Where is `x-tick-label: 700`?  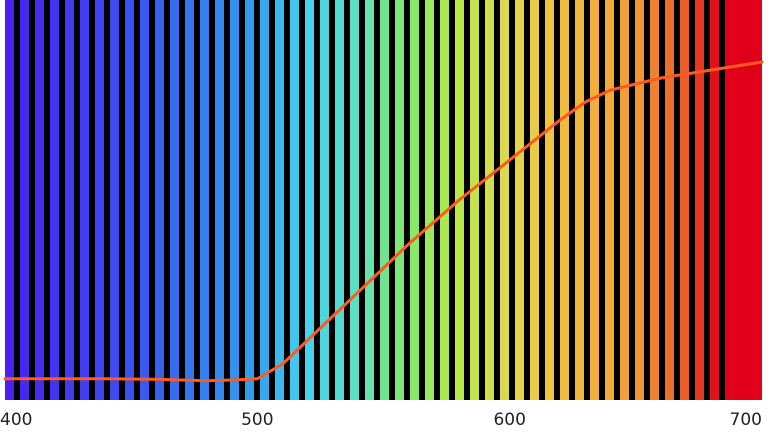 x-tick-label: 700 is located at coordinates (746, 420).